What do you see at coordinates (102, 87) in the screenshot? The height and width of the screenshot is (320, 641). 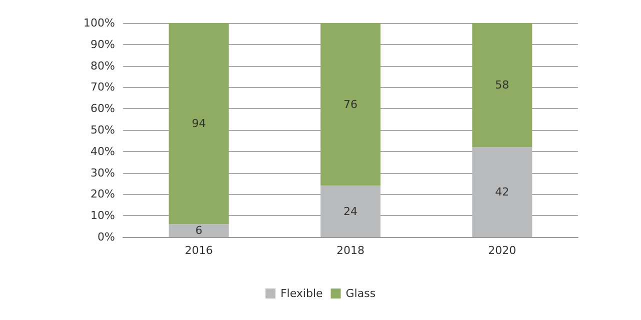 I see `y-tick-label: 70%` at bounding box center [102, 87].